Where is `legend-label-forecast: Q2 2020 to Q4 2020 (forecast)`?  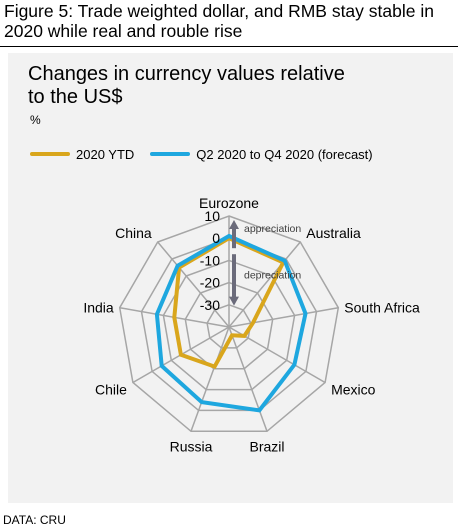
legend-label-forecast: Q2 2020 to Q4 2020 (forecast) is located at coordinates (284, 154).